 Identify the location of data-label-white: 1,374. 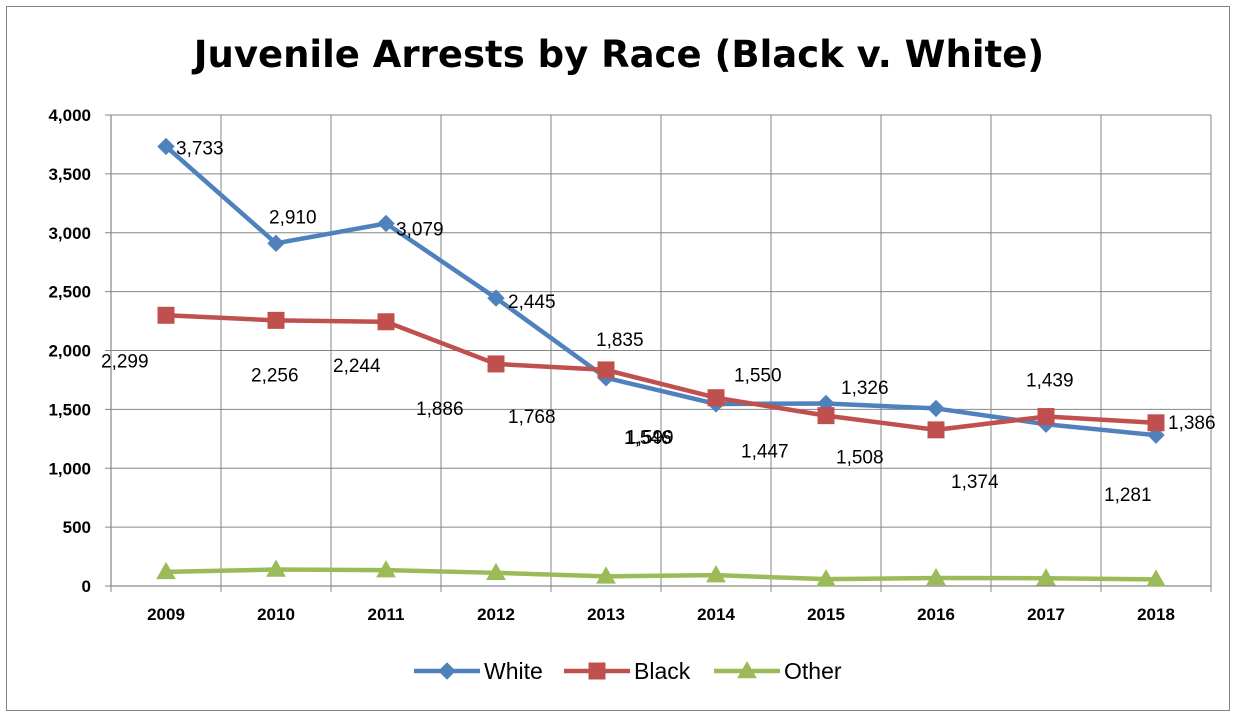
(975, 482).